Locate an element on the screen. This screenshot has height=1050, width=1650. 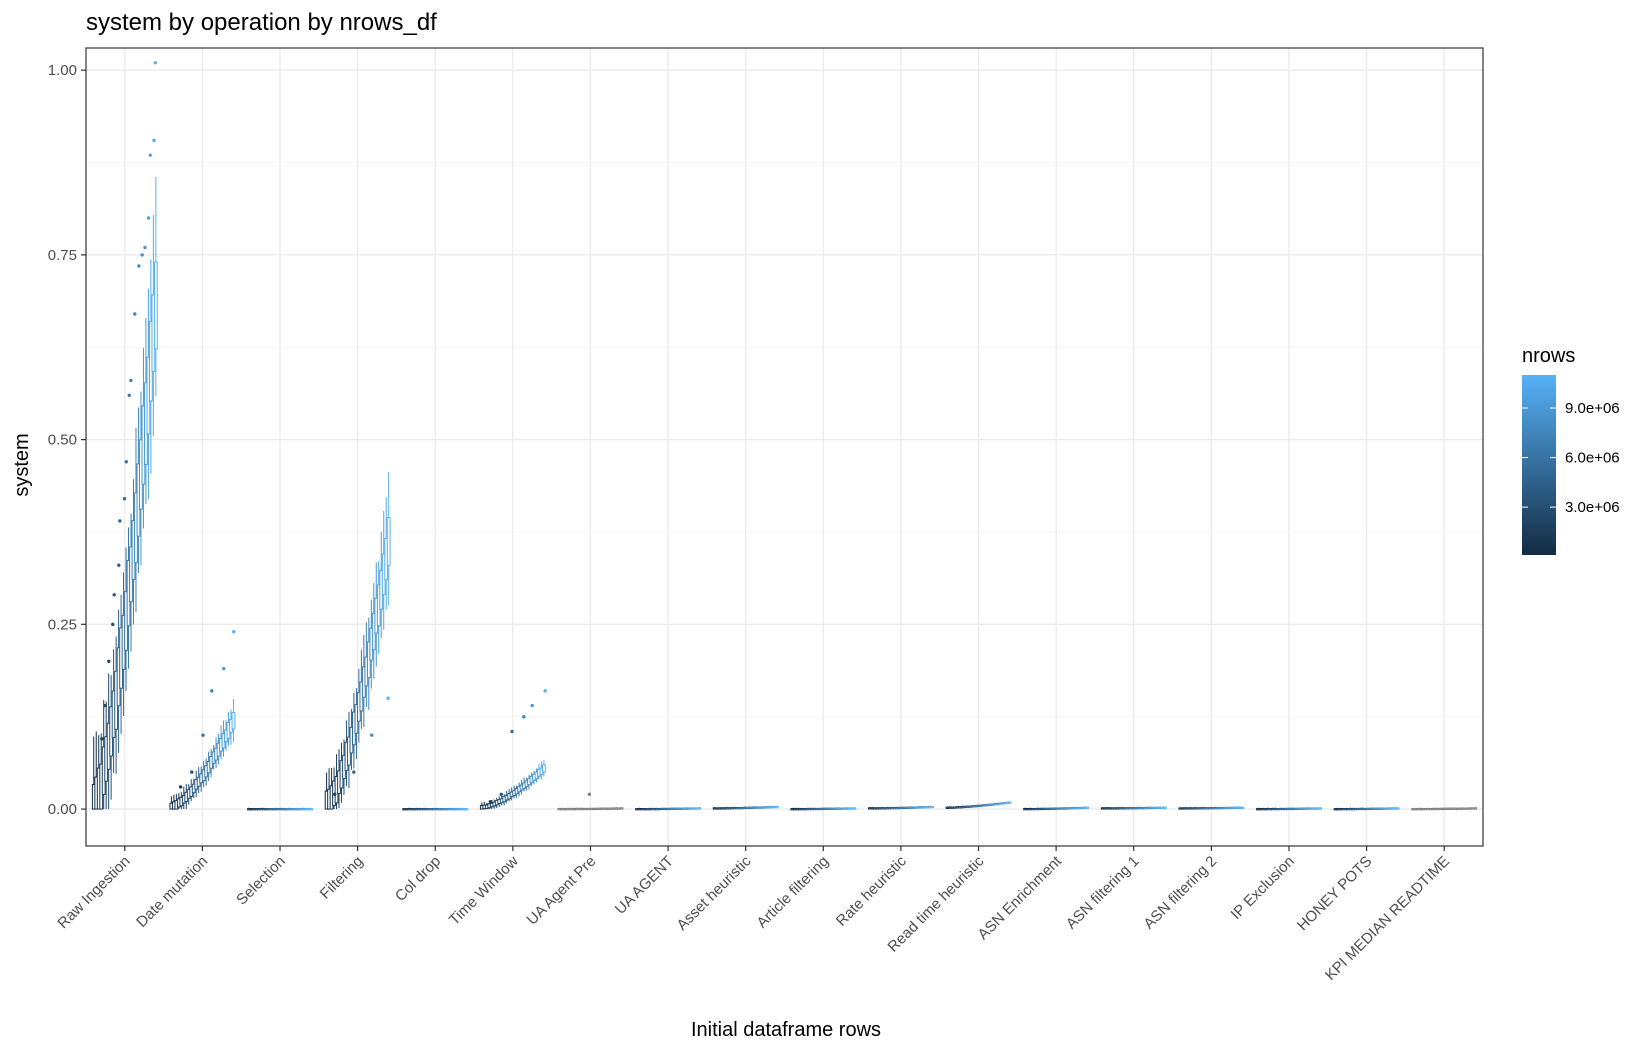
group-selection is located at coordinates (280, 809).